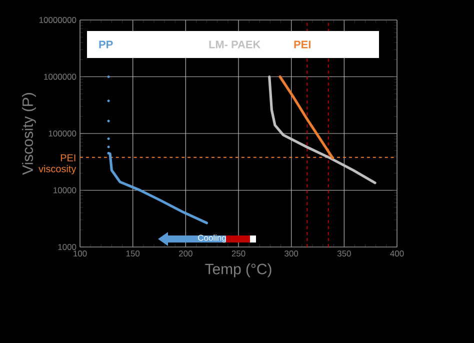  What do you see at coordinates (238, 270) in the screenshot?
I see `x-axis-title: Temp (°C)` at bounding box center [238, 270].